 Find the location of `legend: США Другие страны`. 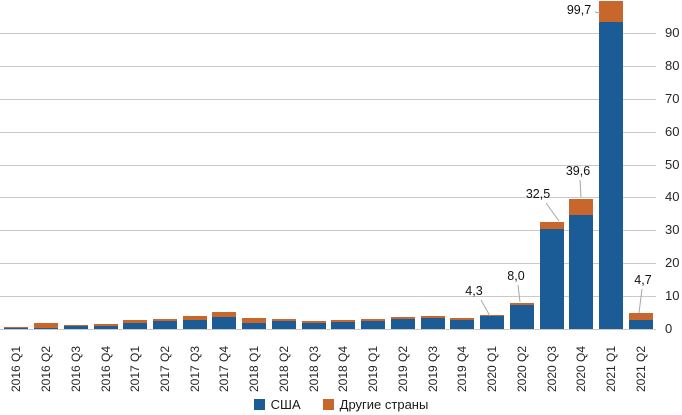

legend: США Другие страны is located at coordinates (341, 404).